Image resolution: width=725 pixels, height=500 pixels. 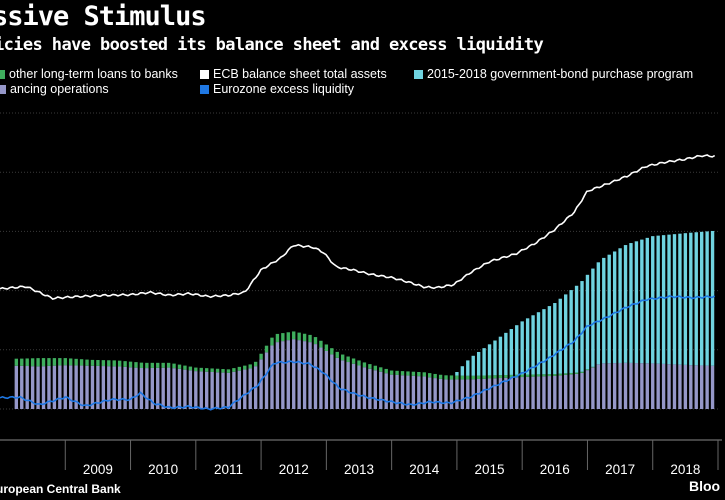 What do you see at coordinates (59, 89) in the screenshot?
I see `legend-label-refinancing: ancing operations` at bounding box center [59, 89].